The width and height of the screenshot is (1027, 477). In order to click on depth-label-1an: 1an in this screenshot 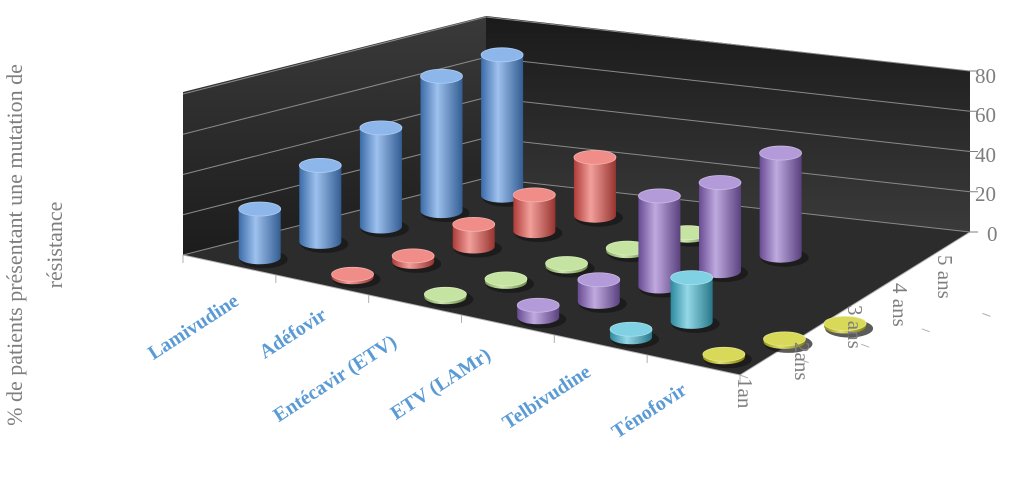, I will do `click(745, 393)`.